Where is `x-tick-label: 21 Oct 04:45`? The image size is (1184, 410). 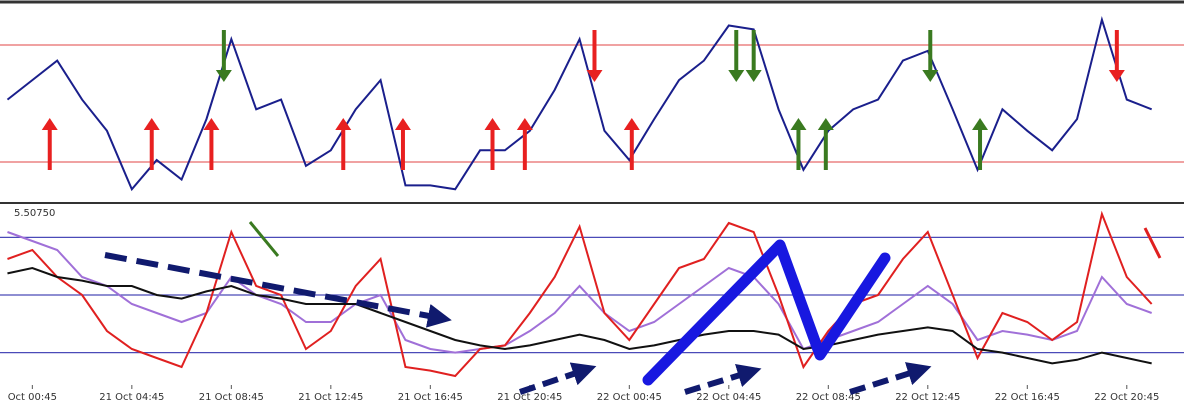 x-tick-label: 21 Oct 04:45 is located at coordinates (131, 397).